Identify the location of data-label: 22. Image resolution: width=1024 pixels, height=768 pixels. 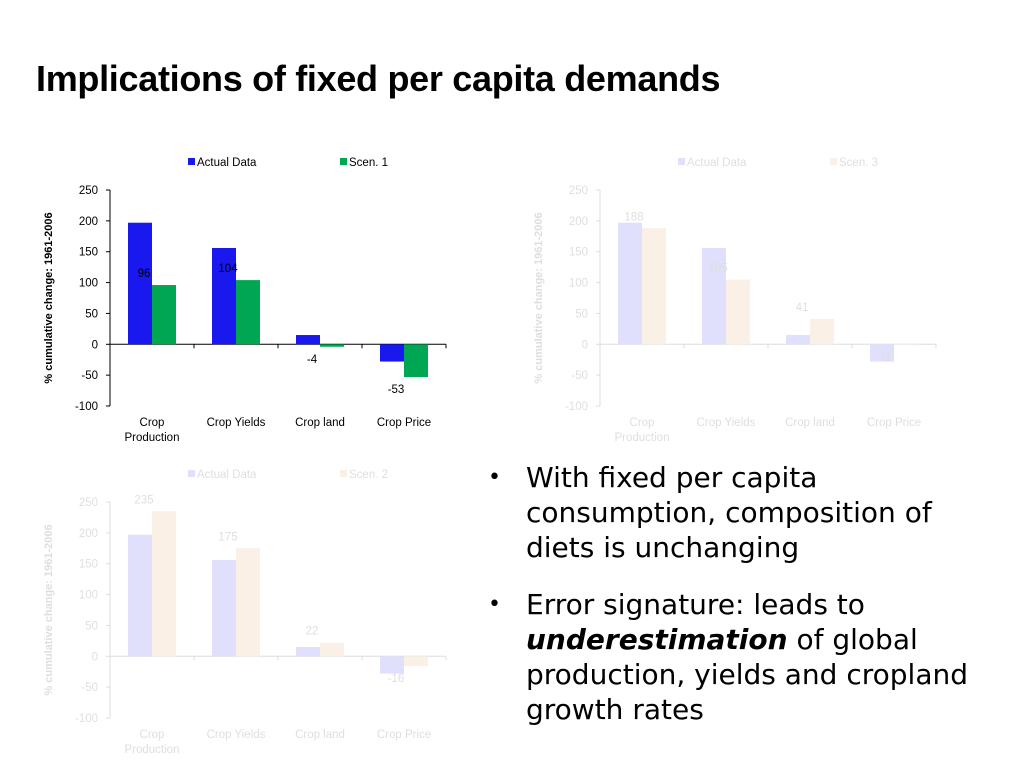
(312, 632).